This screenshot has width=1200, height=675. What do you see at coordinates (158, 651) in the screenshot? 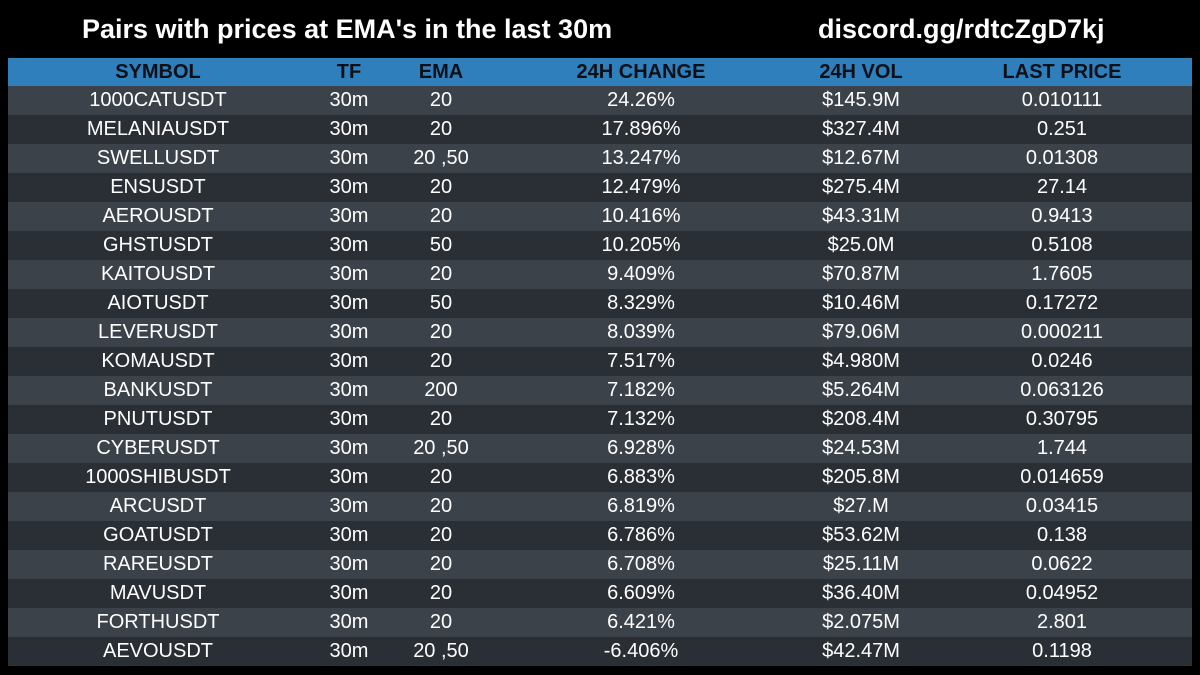
I see `cell-symbol: AEVOUSDT` at bounding box center [158, 651].